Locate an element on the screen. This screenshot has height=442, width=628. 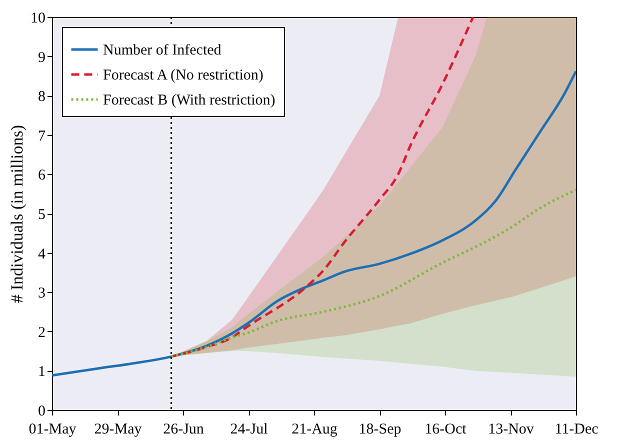
y-tick-label: 3 is located at coordinates (42, 294).